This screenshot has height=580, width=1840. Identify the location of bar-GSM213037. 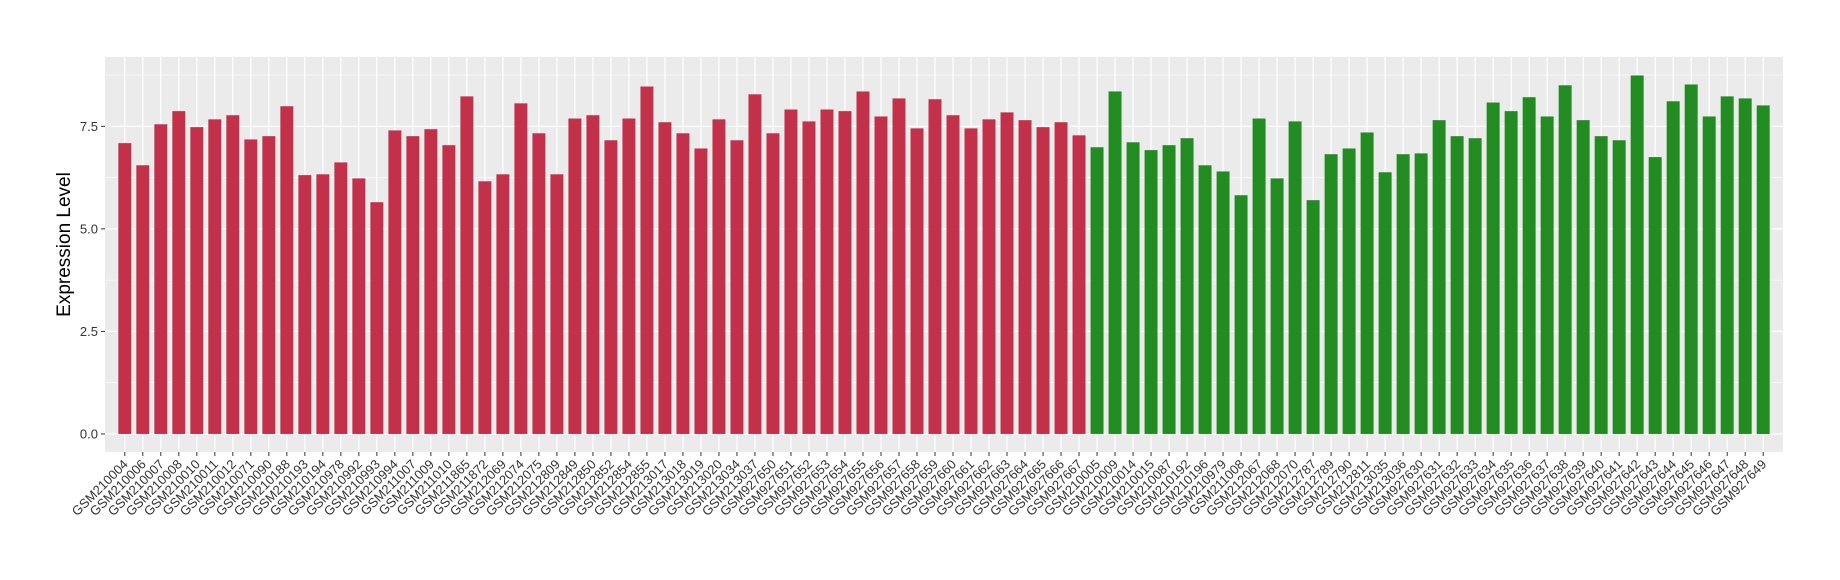
(755, 264).